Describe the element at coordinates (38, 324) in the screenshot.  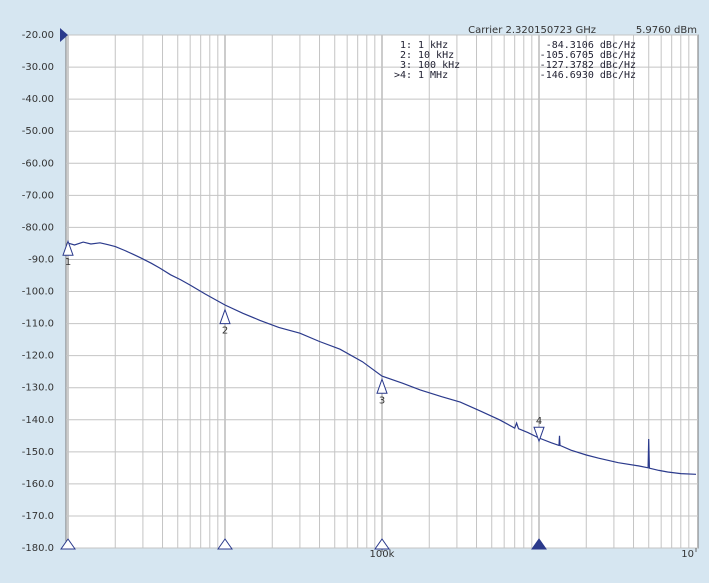
I see `y-tick-label: -110.0` at that location.